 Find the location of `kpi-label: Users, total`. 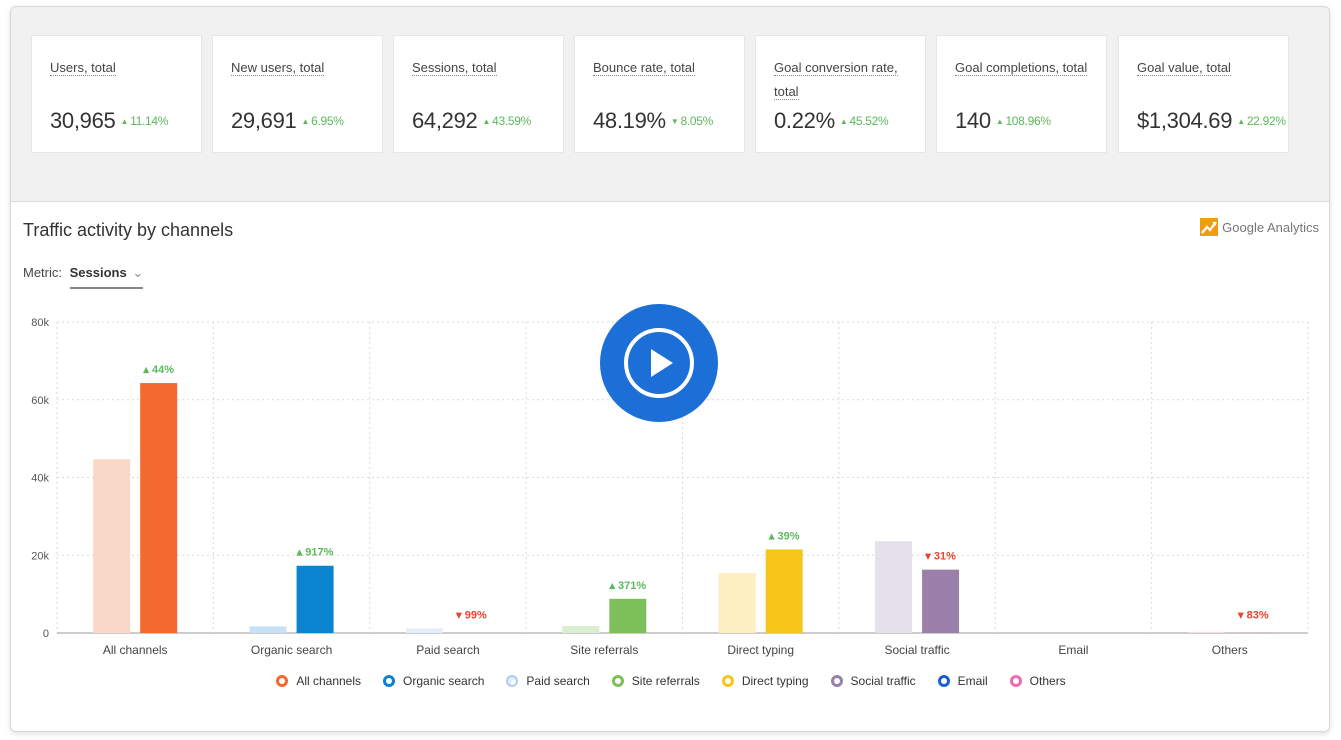

kpi-label: Users, total is located at coordinates (83, 68).